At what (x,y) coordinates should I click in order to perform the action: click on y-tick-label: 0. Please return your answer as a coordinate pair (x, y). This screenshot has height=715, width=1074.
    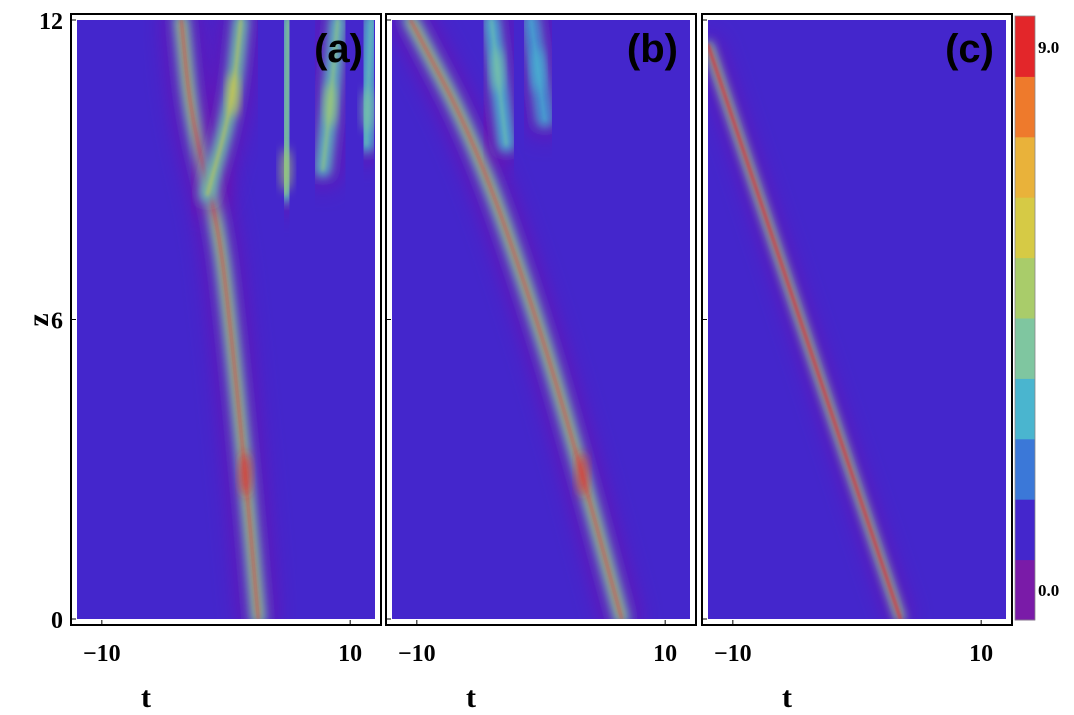
    Looking at the image, I should click on (57, 621).